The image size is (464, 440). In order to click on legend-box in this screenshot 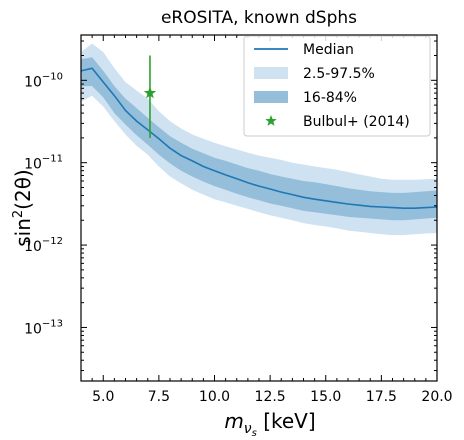, I will do `click(337, 86)`.